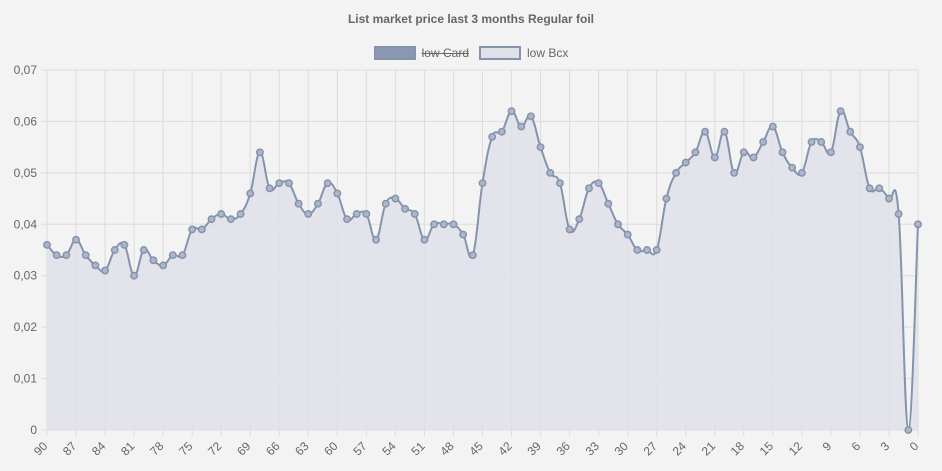 The height and width of the screenshot is (471, 942). What do you see at coordinates (26, 224) in the screenshot?
I see `y-tick-label: 0,04` at bounding box center [26, 224].